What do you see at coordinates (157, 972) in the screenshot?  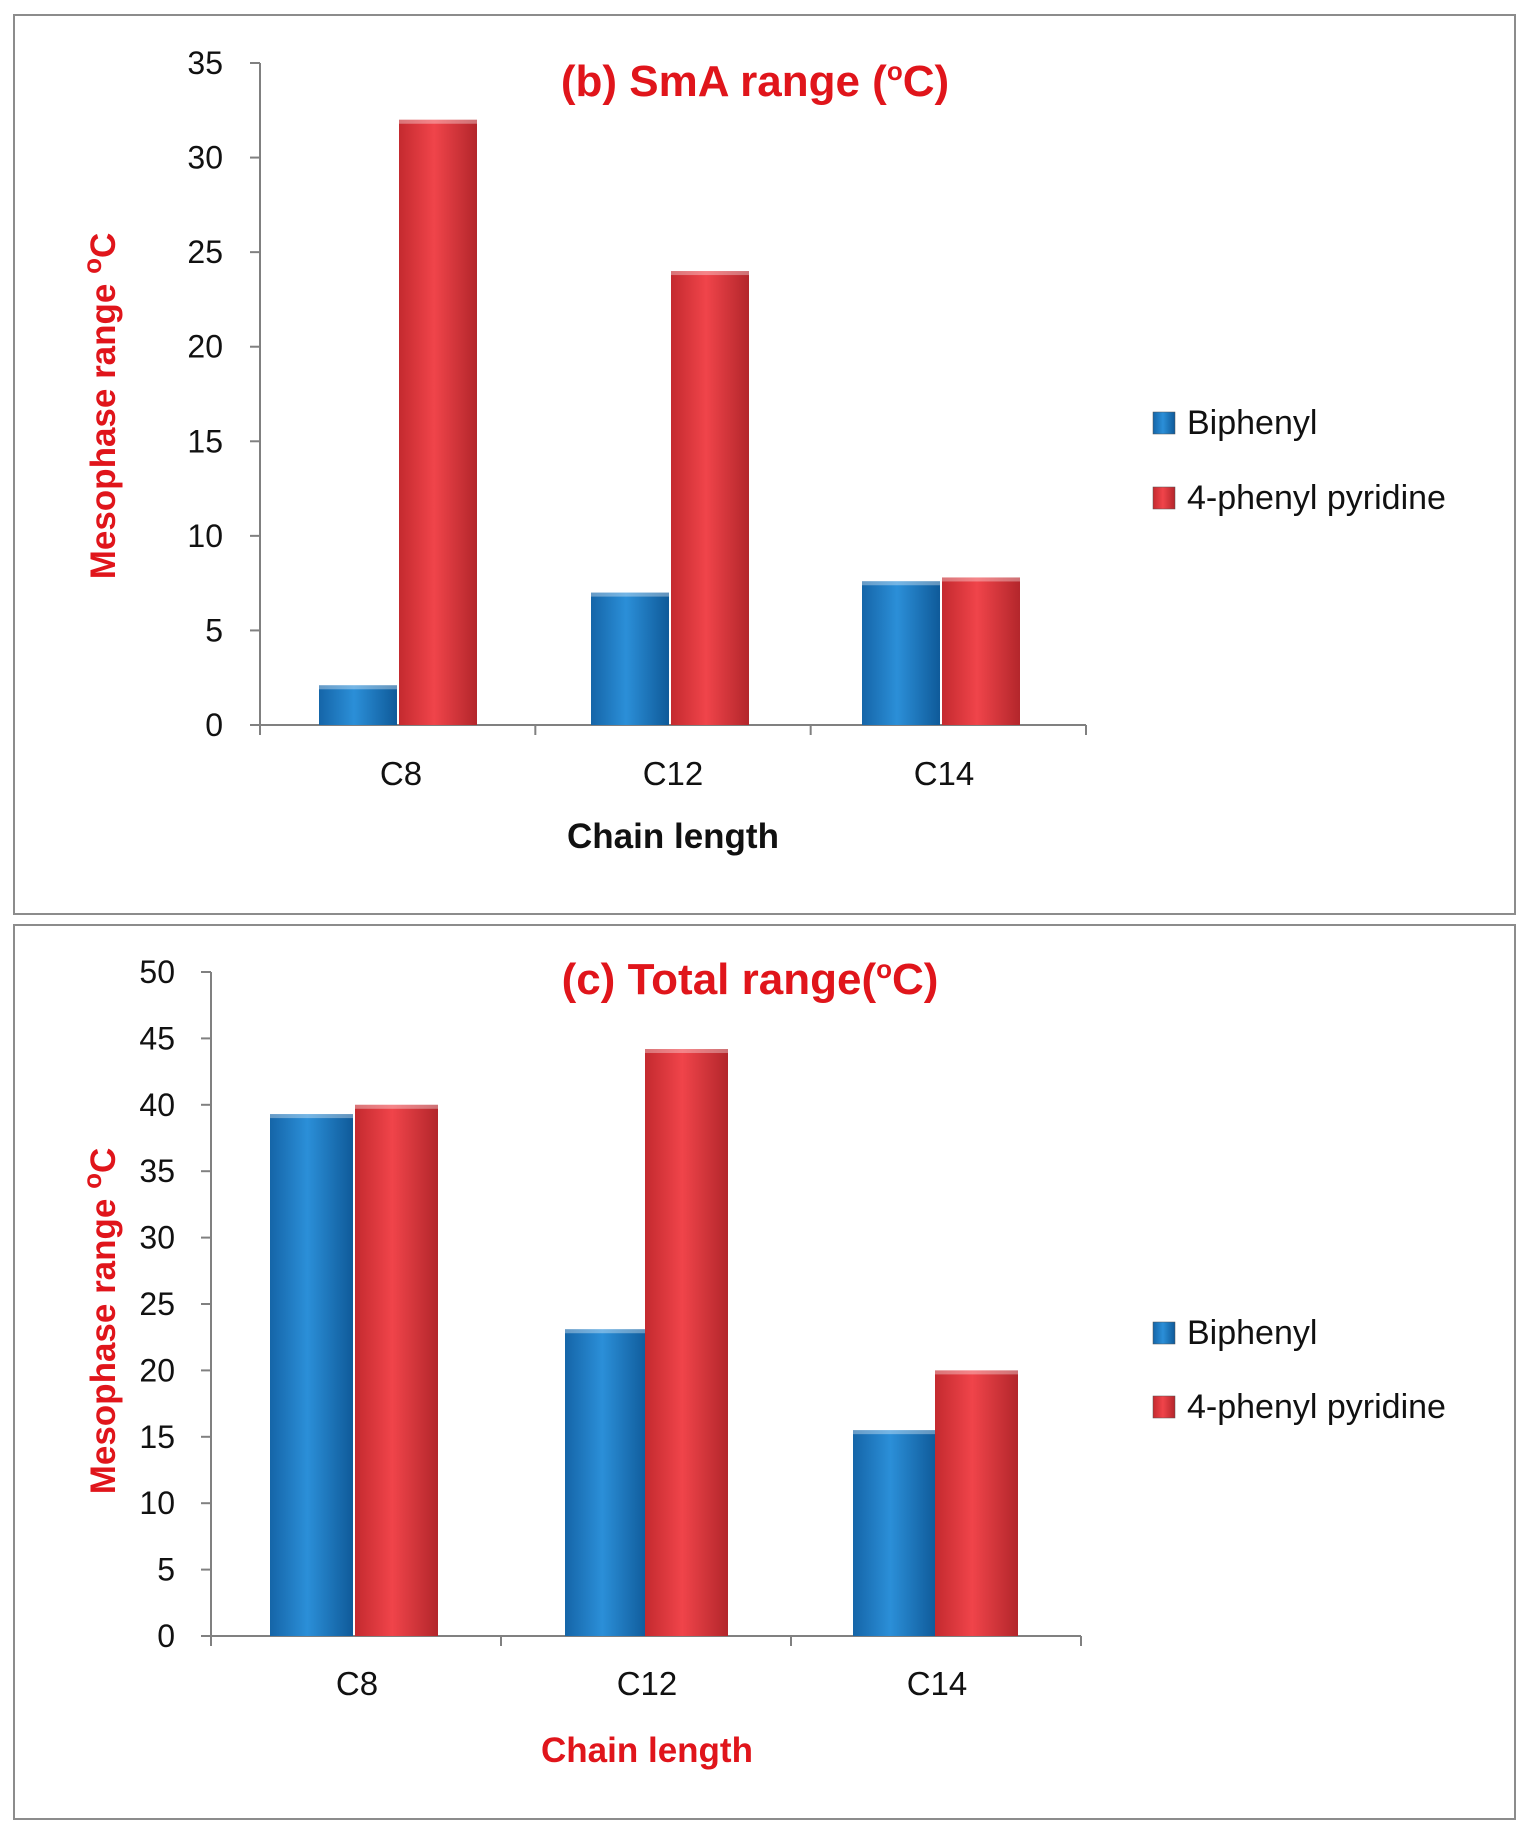 I see `y-tick-label: 50` at bounding box center [157, 972].